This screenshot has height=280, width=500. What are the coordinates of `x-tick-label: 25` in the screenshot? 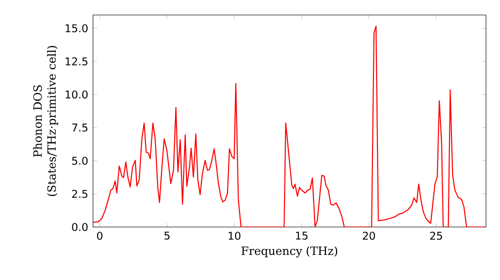 It's located at (436, 236).